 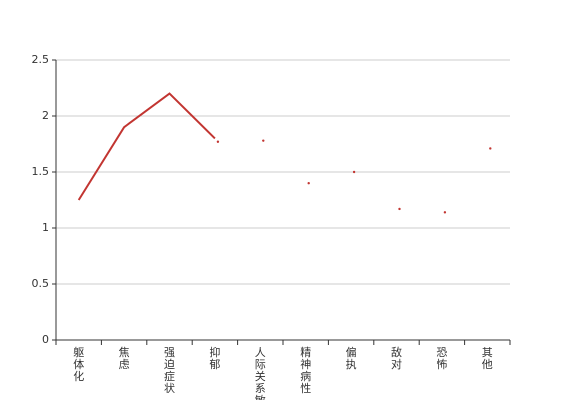 What do you see at coordinates (351, 358) in the screenshot?
I see `x-tick-label: 偏执` at bounding box center [351, 358].